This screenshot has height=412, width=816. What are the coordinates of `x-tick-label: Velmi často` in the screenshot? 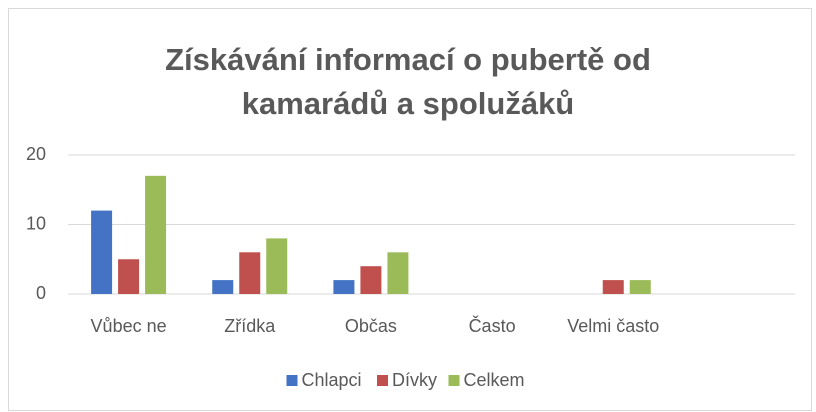 It's located at (613, 326).